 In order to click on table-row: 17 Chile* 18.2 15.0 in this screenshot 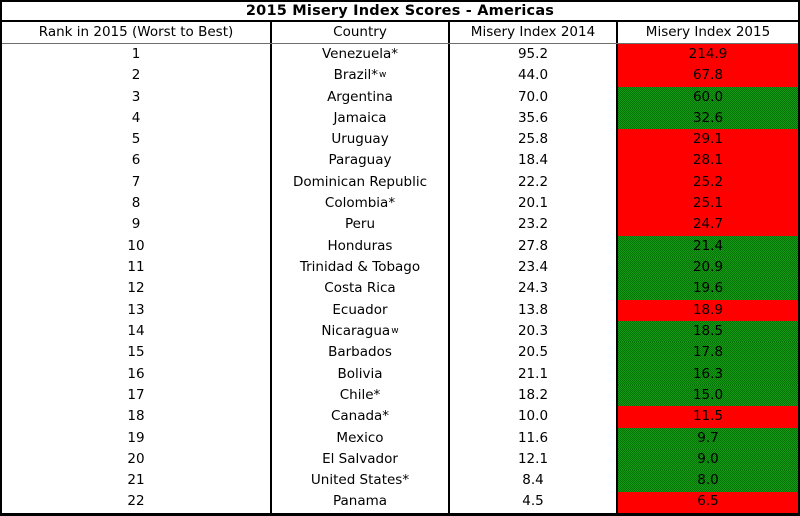, I will do `click(400, 396)`.